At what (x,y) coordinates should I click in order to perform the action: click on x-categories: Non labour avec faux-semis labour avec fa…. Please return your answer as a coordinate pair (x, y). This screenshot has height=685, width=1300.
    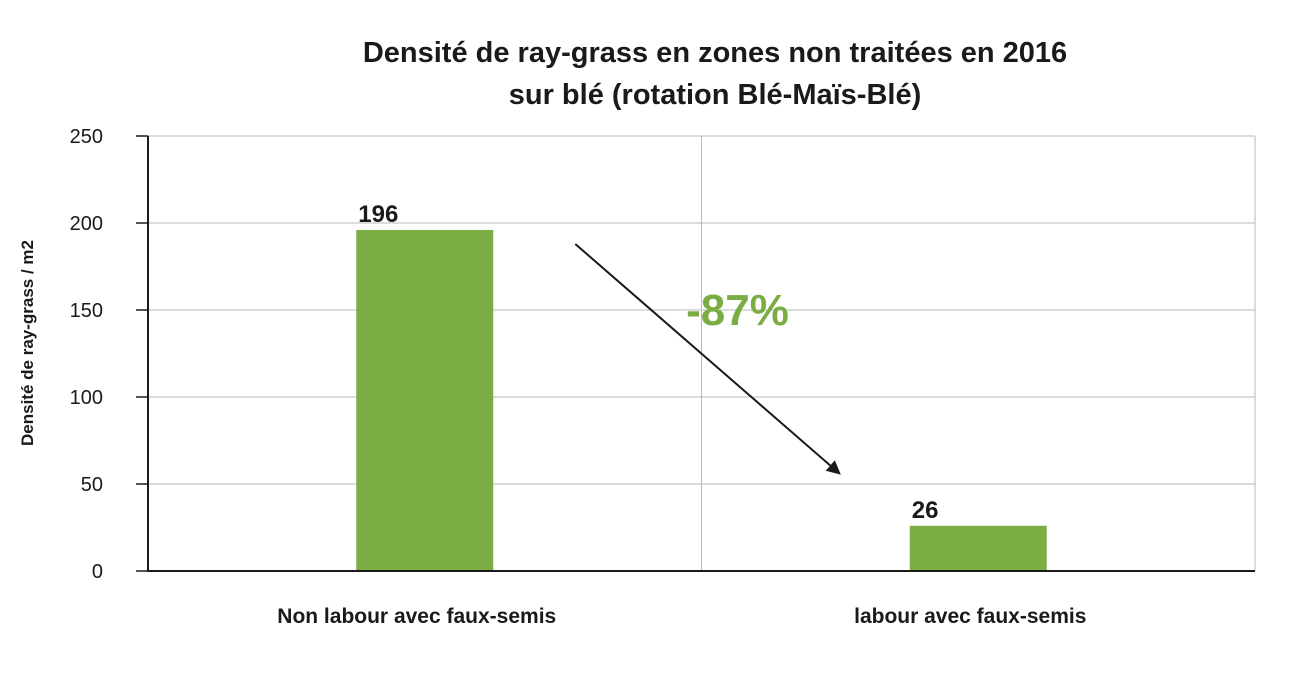
    Looking at the image, I should click on (681, 616).